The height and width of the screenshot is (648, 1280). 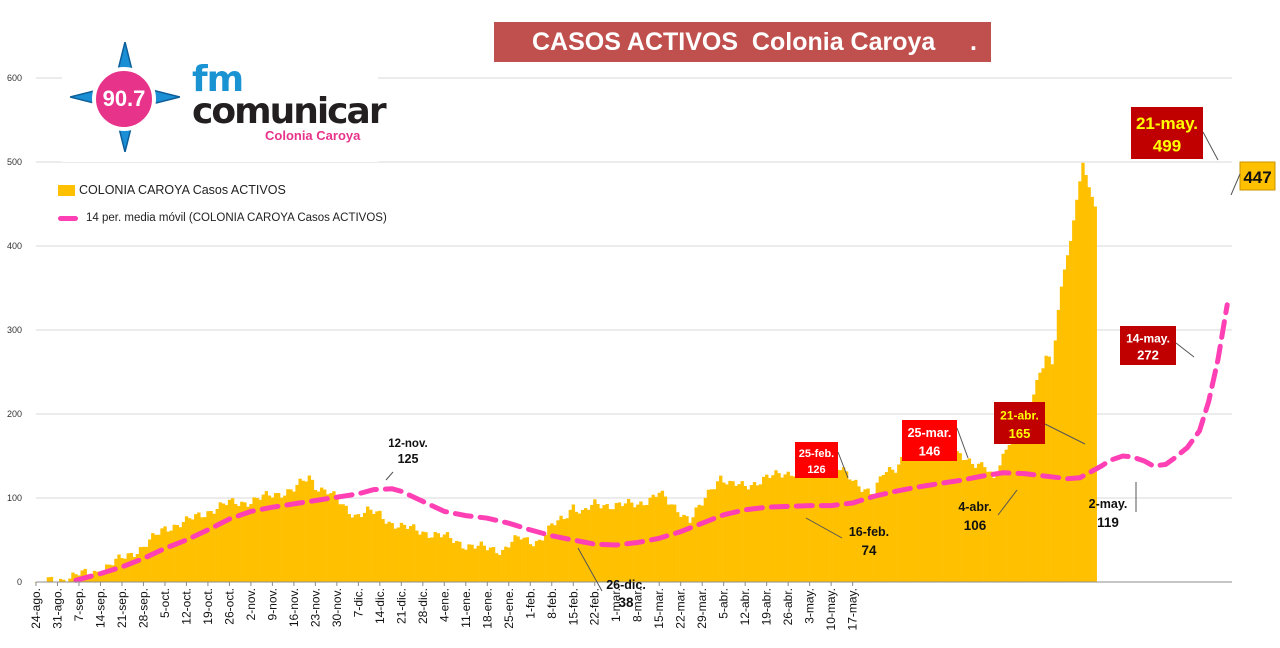 What do you see at coordinates (143, 608) in the screenshot?
I see `x-tick-label: 28-sep.` at bounding box center [143, 608].